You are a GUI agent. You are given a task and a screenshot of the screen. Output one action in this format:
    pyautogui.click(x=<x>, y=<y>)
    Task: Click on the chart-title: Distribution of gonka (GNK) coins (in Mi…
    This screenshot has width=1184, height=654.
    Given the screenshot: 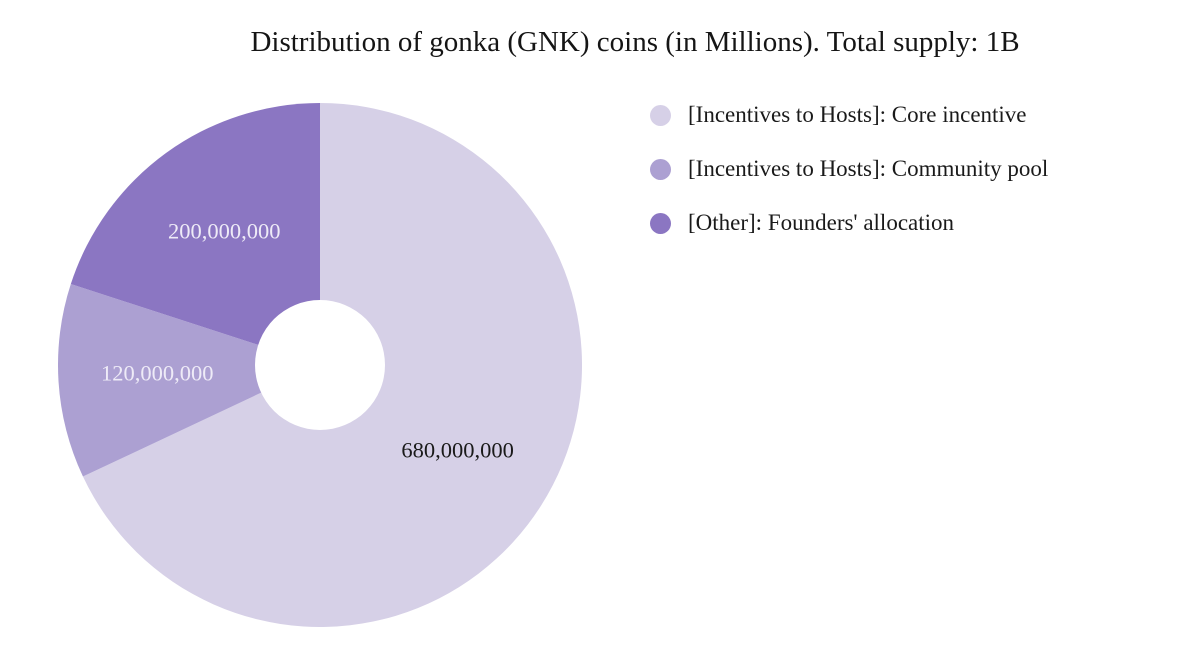 What is the action you would take?
    pyautogui.click(x=635, y=42)
    